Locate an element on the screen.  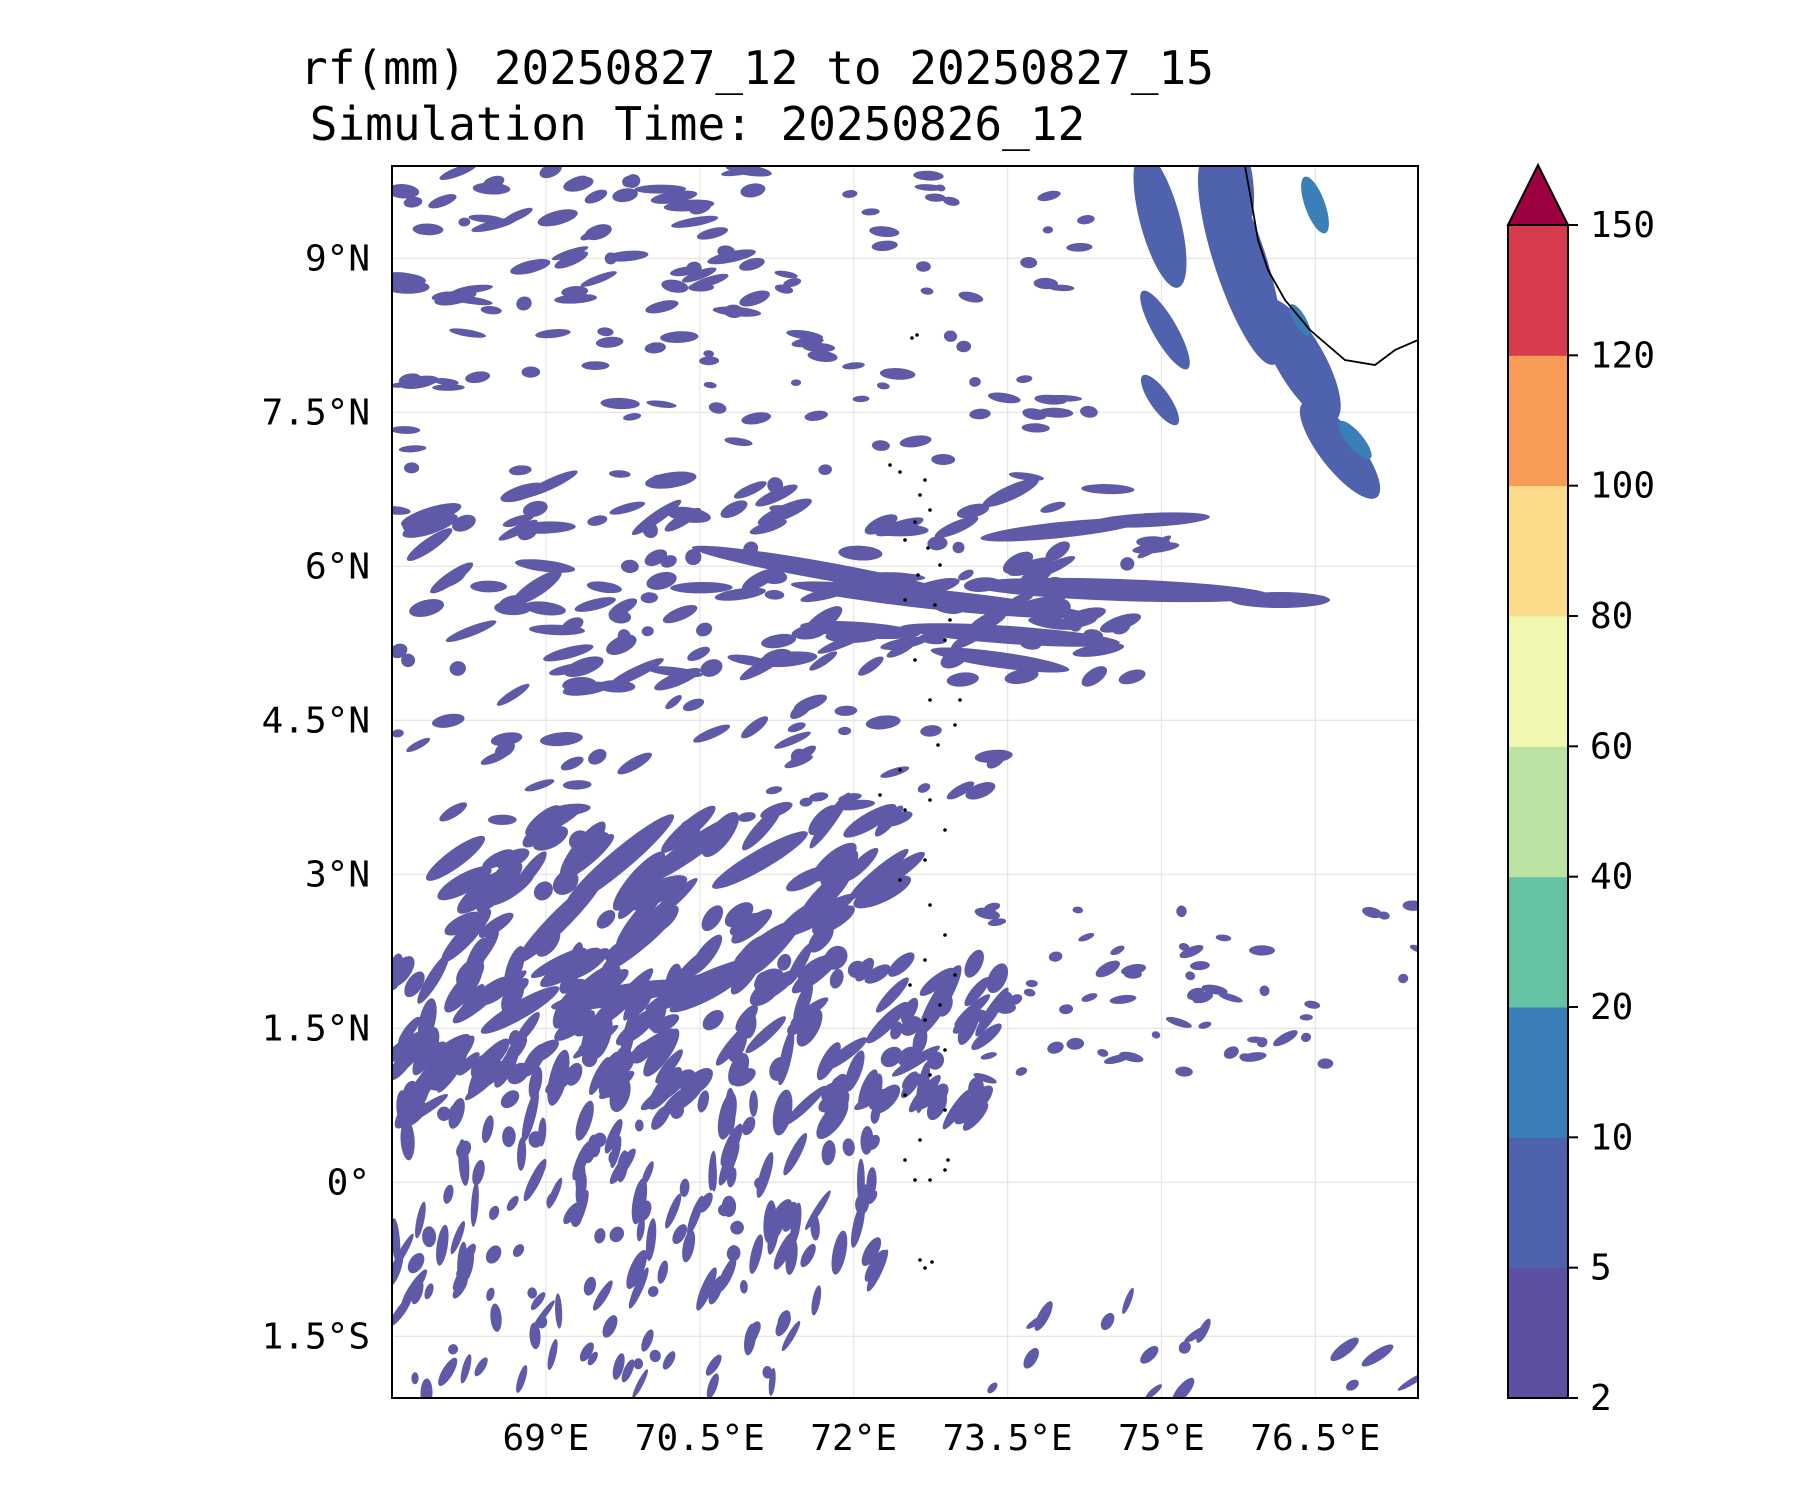
lat-tick-label: 0° is located at coordinates (348, 1182).